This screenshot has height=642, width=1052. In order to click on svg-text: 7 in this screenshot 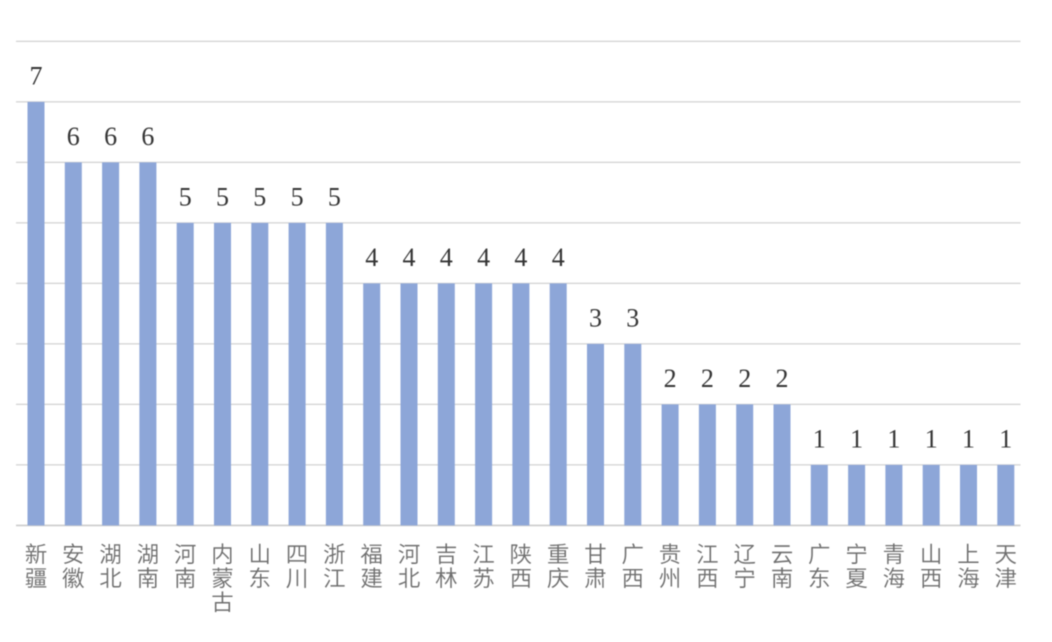, I will do `click(36, 75)`.